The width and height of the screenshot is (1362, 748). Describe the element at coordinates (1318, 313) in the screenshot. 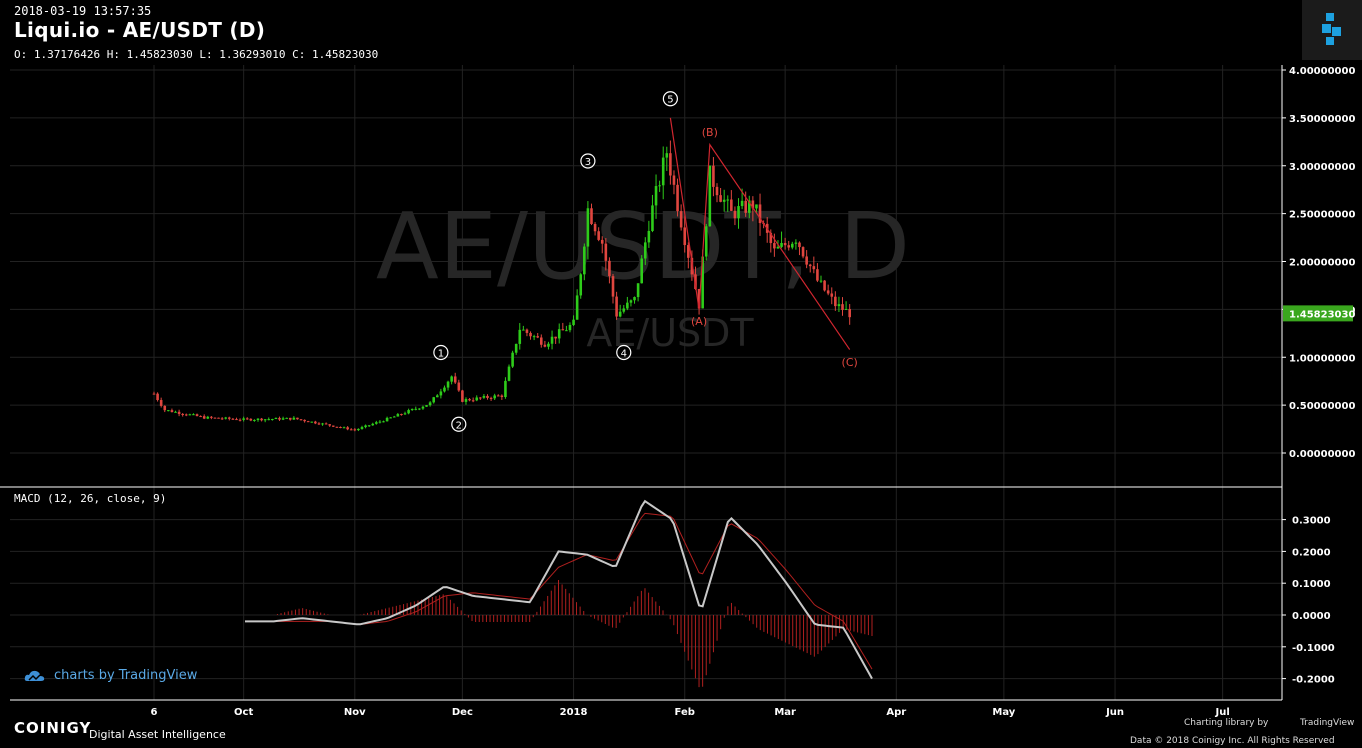

I see `last-price-tag` at that location.